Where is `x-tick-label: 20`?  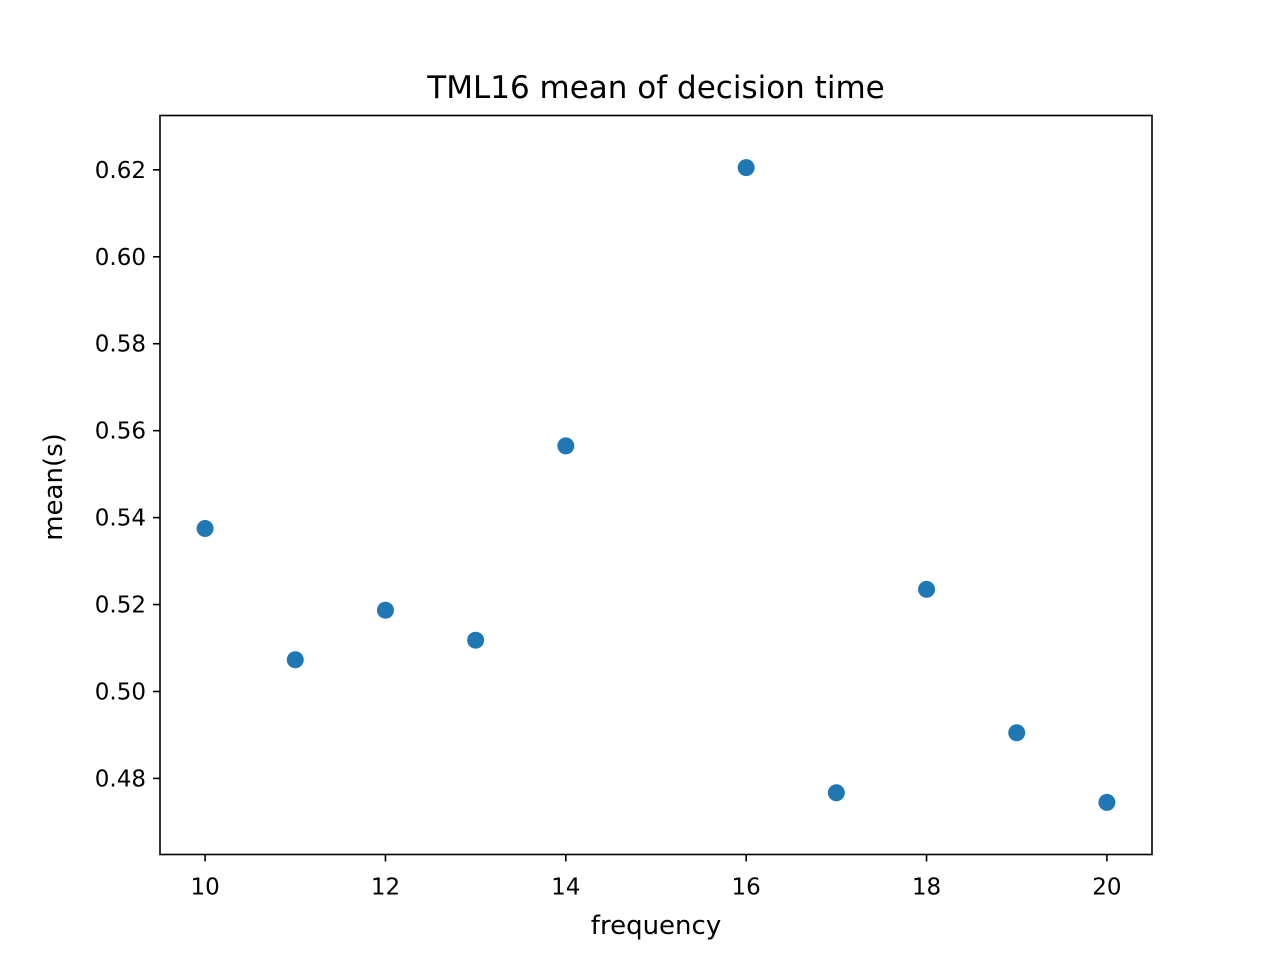
x-tick-label: 20 is located at coordinates (1106, 888).